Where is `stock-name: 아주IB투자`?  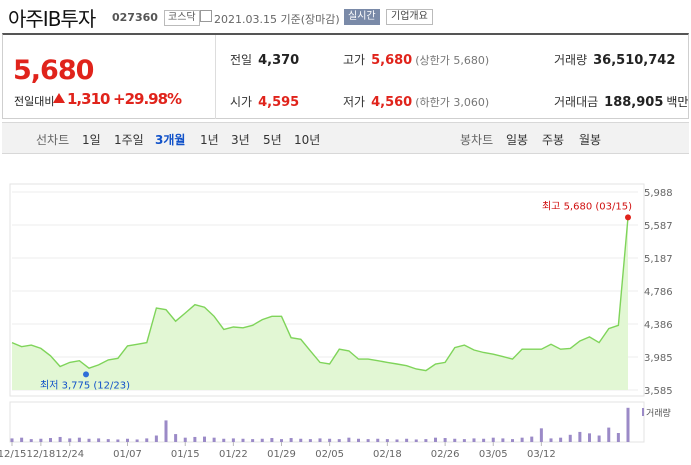
stock-name: 아주IB투자 is located at coordinates (52, 19).